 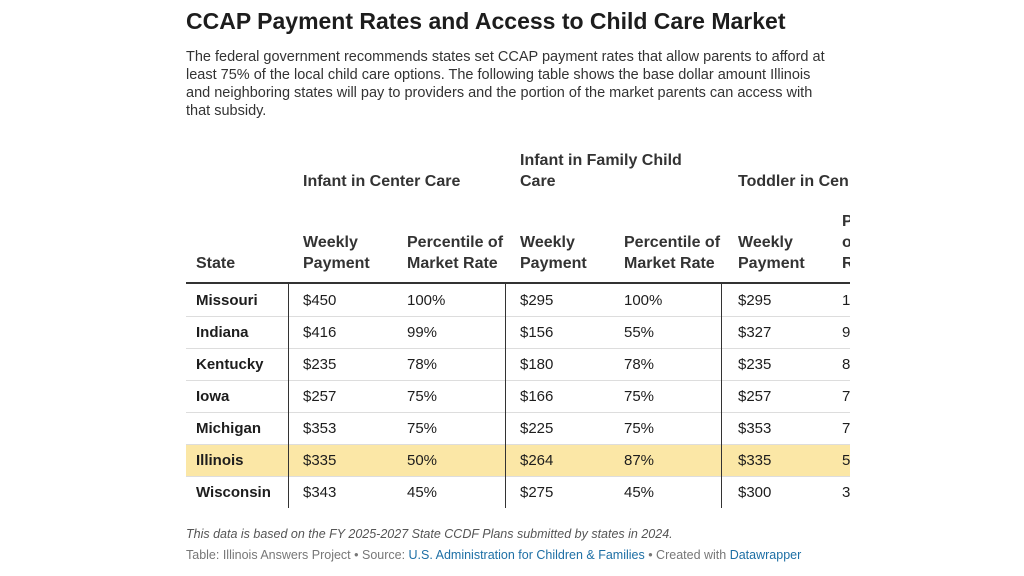 I want to click on tool-link: Datawrapper, so click(x=765, y=555).